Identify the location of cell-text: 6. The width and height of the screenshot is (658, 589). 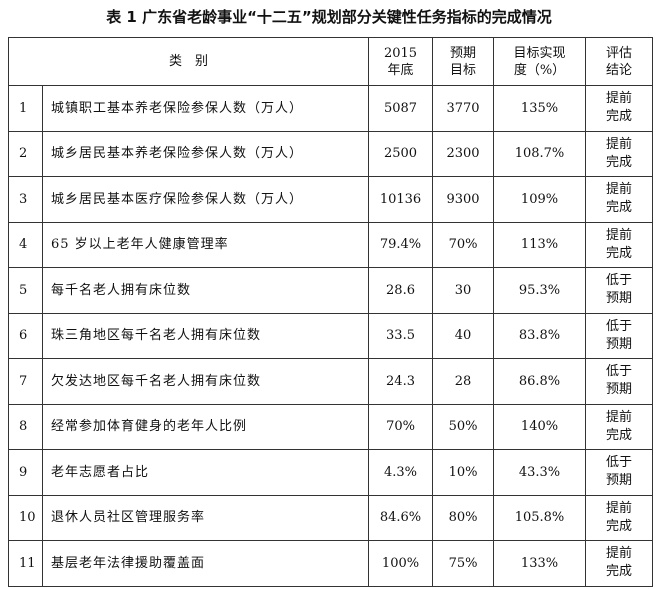
(23, 336).